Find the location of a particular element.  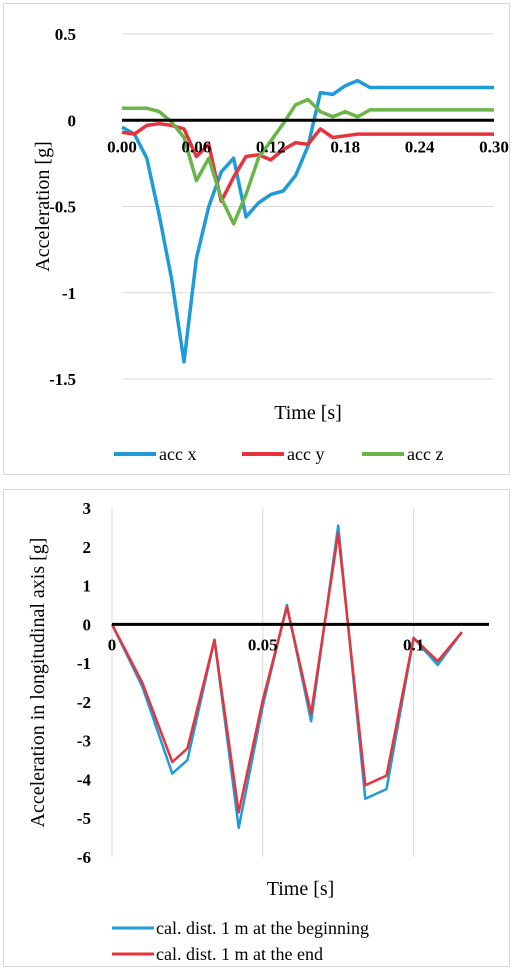

series-line-acc-y is located at coordinates (307, 162).